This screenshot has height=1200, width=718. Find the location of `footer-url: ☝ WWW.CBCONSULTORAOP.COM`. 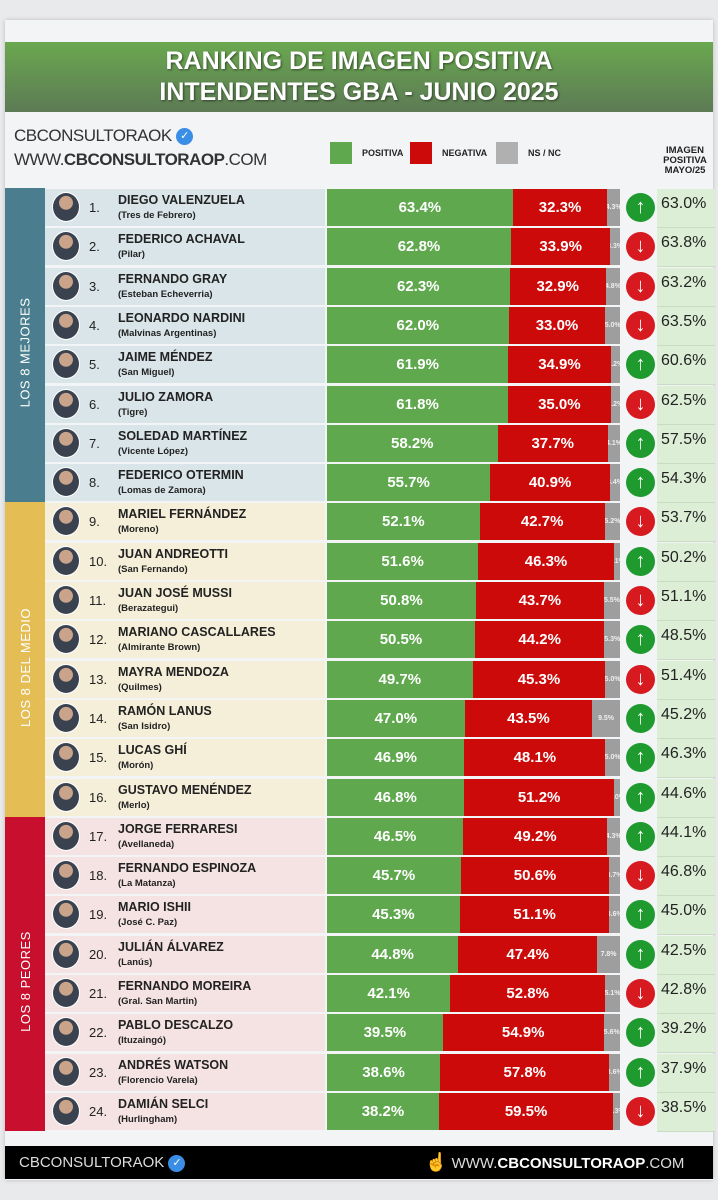

footer-url: ☝ WWW.CBCONSULTORAOP.COM is located at coordinates (554, 1162).